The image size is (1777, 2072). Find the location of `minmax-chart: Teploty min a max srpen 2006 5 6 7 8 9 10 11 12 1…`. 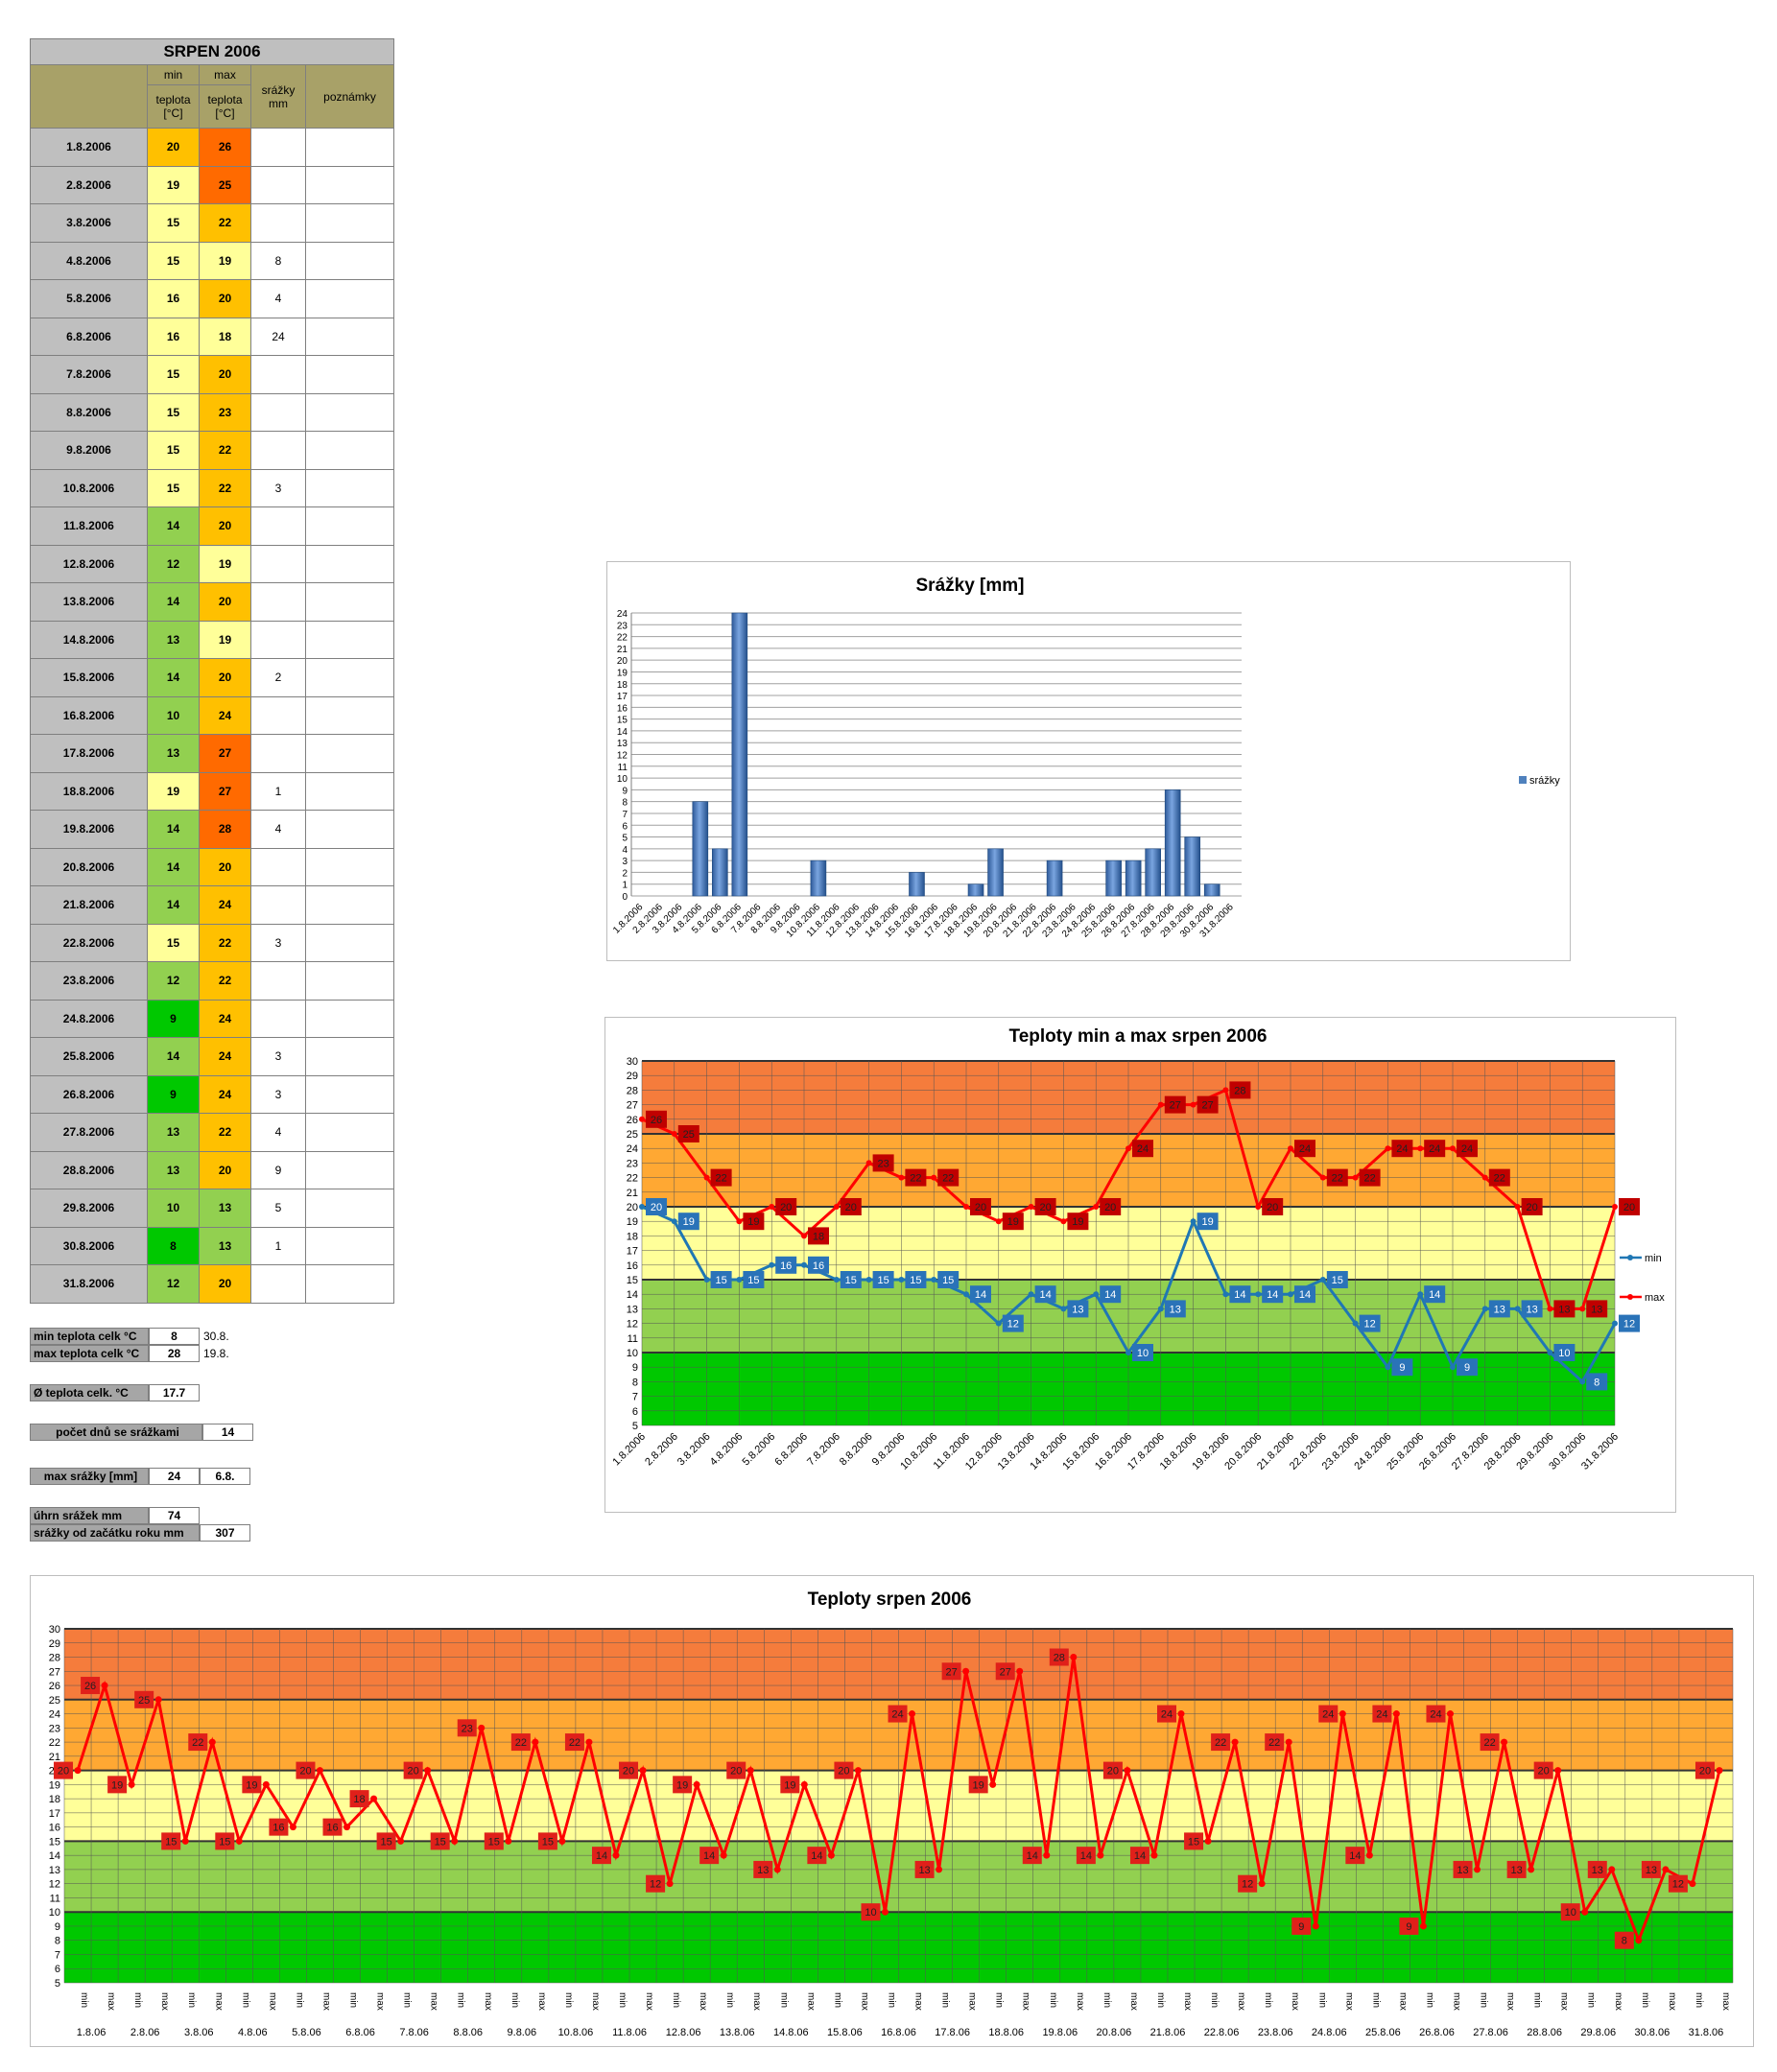

minmax-chart: Teploty min a max srpen 2006 5 6 7 8 9 10 11 12 1… is located at coordinates (1137, 1249).